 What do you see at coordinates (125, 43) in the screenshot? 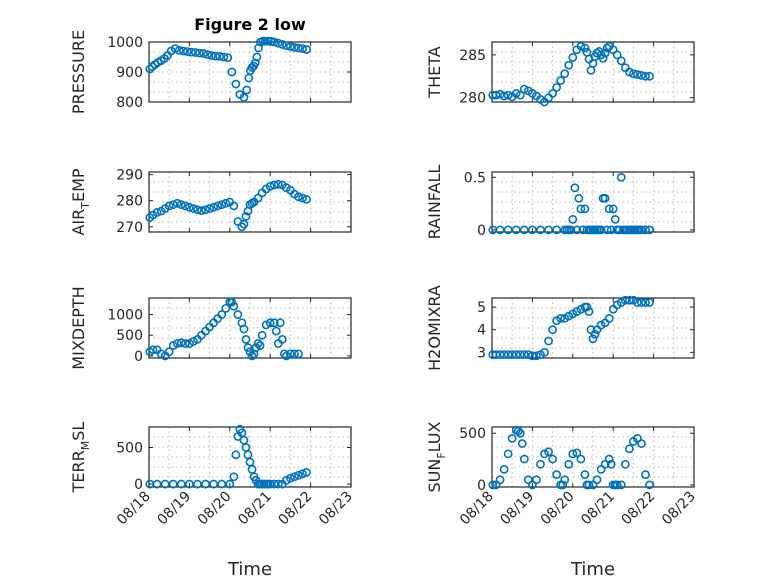
I see `y-tick-label: 1000` at bounding box center [125, 43].